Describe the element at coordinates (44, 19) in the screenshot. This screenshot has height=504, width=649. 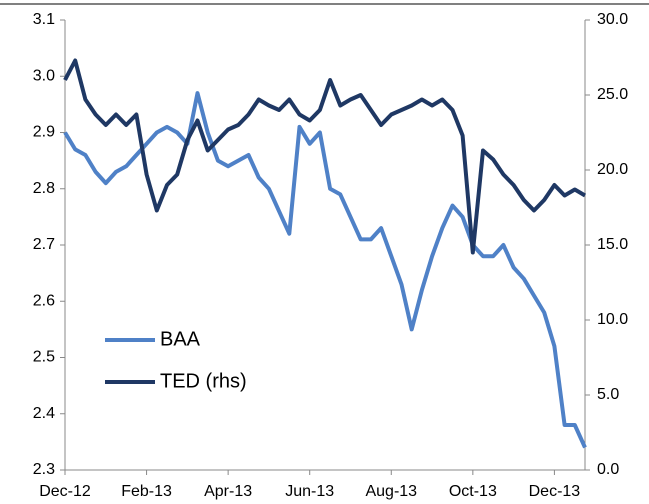
I see `y-tick-label: 3.1` at that location.